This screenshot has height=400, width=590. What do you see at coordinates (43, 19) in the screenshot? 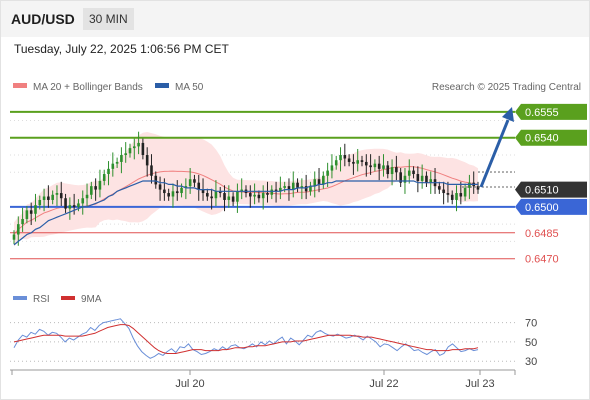
I see `currency-pair-title: AUD/USD` at bounding box center [43, 19].